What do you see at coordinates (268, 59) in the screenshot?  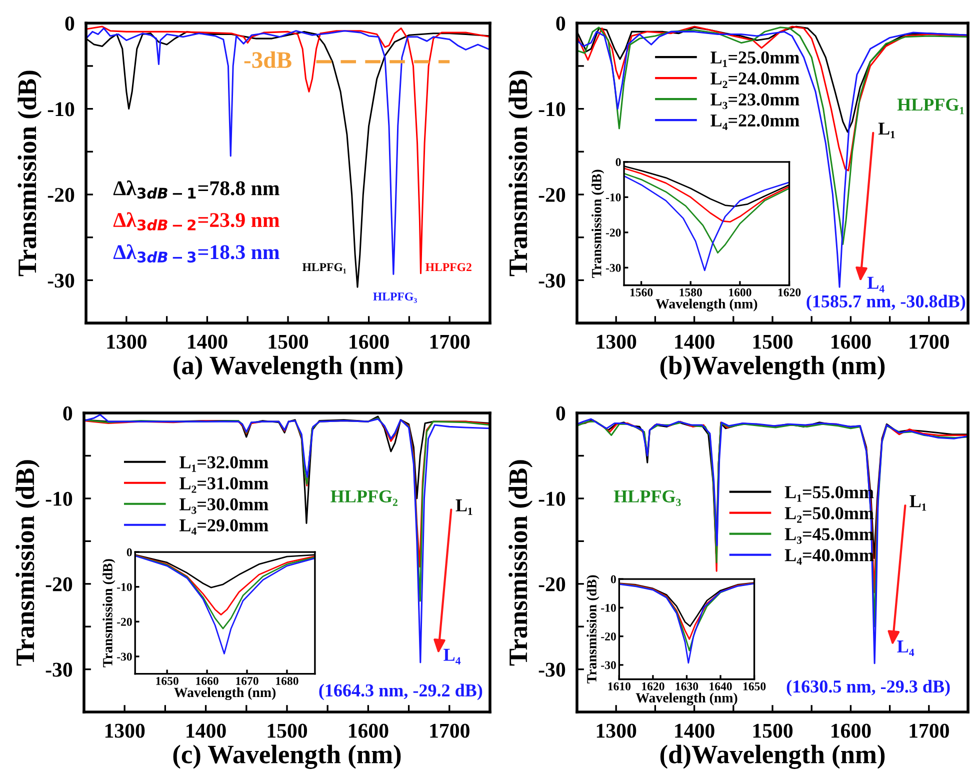 I see `annotation: -3dB` at bounding box center [268, 59].